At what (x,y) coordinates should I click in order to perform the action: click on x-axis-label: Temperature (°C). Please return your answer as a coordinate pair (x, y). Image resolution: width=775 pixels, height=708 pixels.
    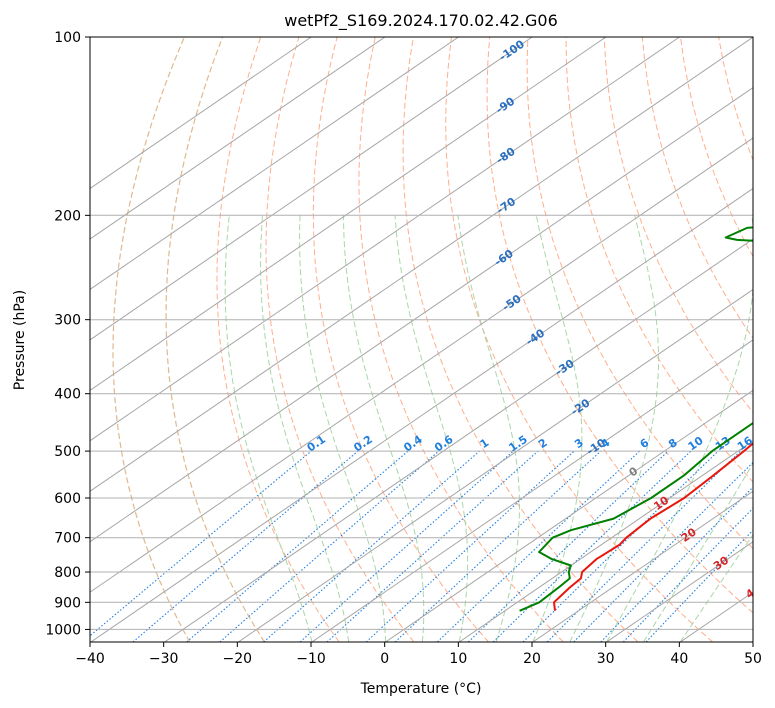
    Looking at the image, I should click on (421, 689).